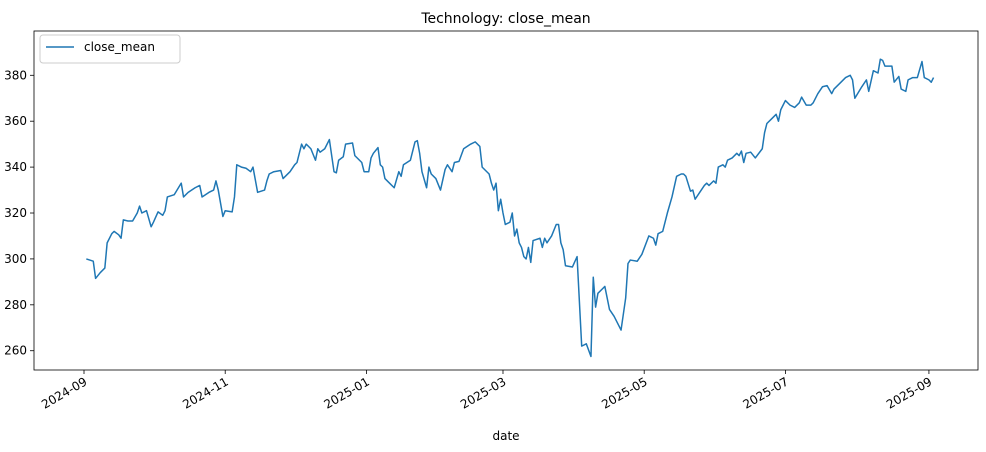 The width and height of the screenshot is (986, 452). Describe the element at coordinates (505, 19) in the screenshot. I see `chart-title: Technology: close_mean` at that location.